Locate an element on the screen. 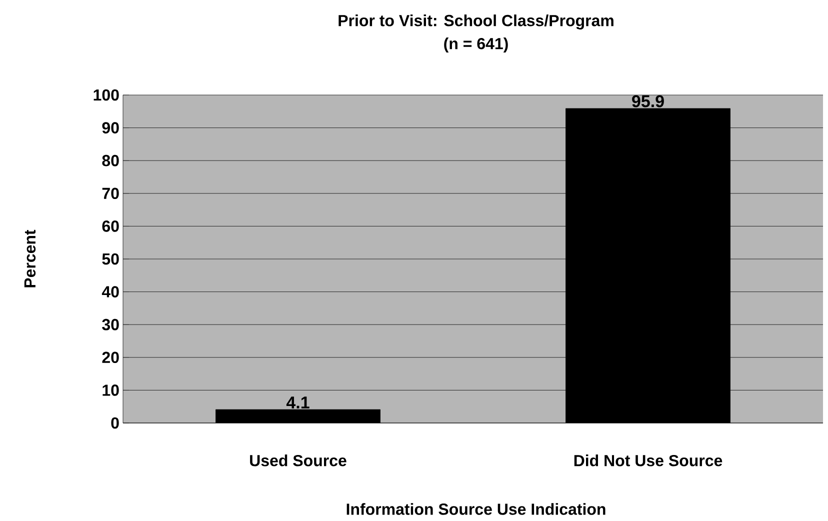 The height and width of the screenshot is (521, 828). y-tick-label: 90 is located at coordinates (110, 128).